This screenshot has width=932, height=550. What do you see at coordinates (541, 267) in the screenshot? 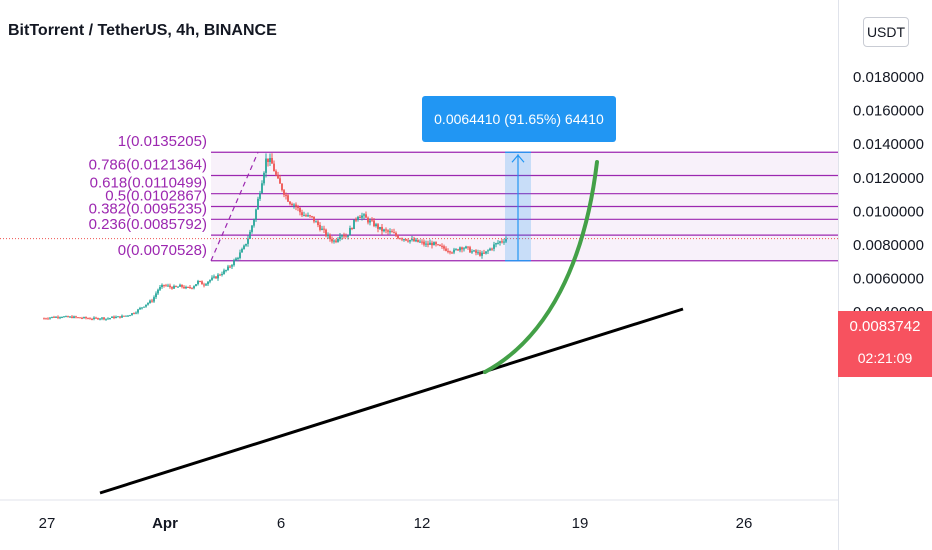
I see `projection-curve` at bounding box center [541, 267].